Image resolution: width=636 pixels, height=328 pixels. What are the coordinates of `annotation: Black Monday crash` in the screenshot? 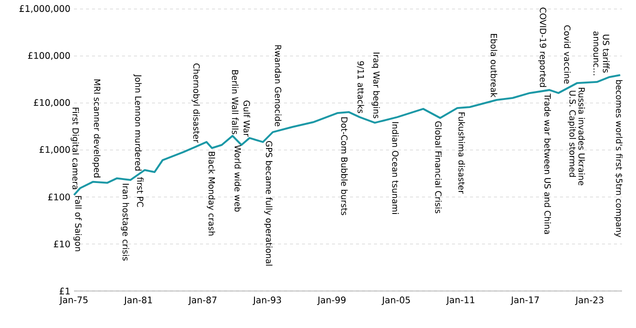 It's located at (211, 194).